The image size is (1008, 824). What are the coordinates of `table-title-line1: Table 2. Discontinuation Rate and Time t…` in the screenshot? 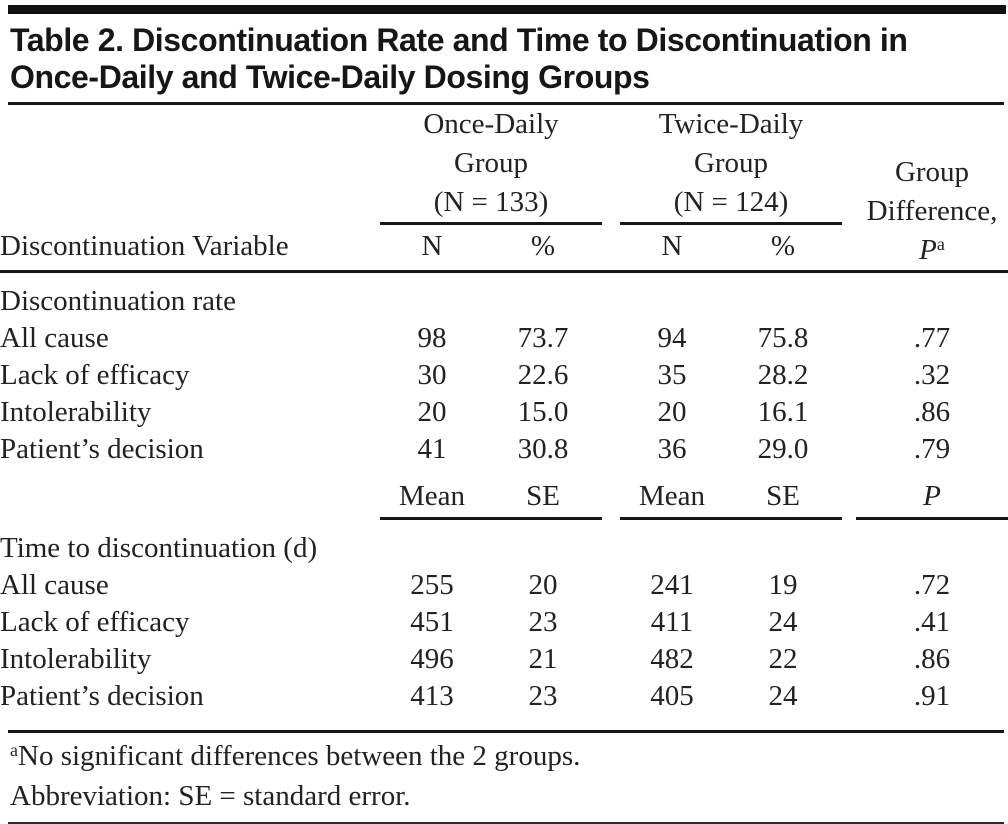 It's located at (459, 40).